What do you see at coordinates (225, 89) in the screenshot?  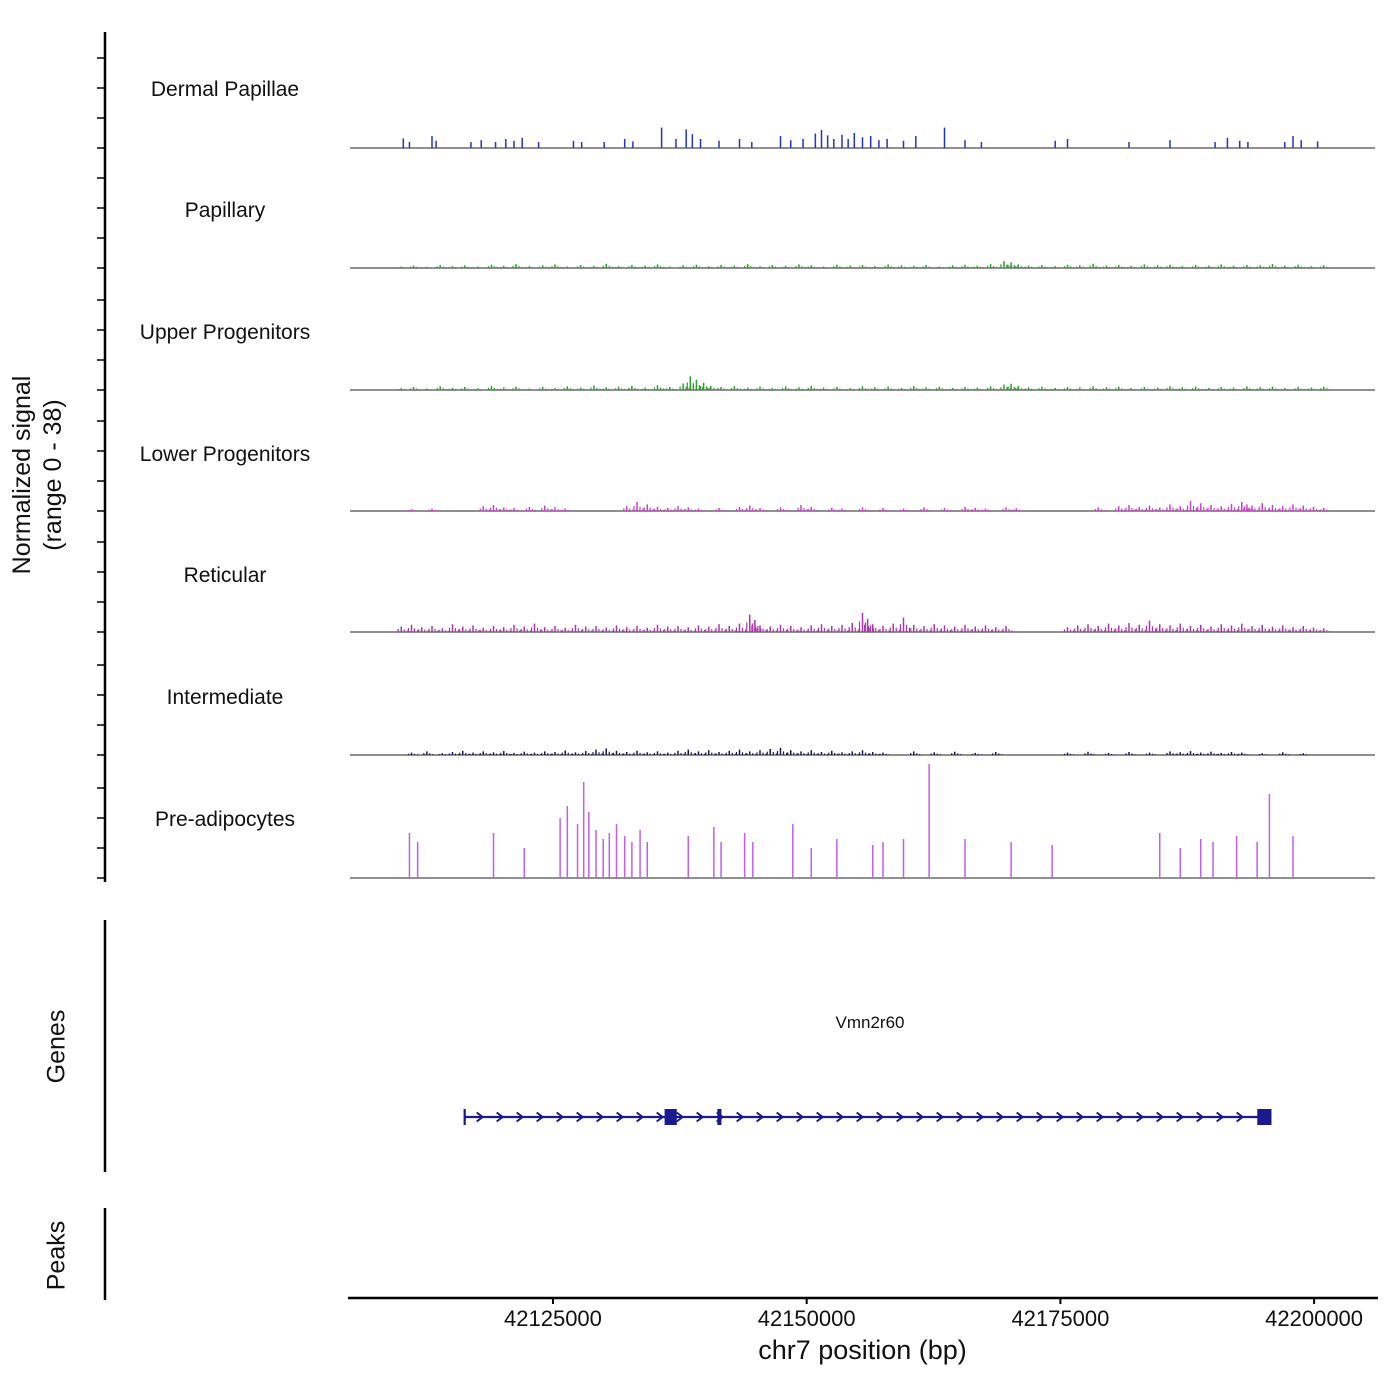 I see `track-label-dermal-papillae: Dermal Papillae` at bounding box center [225, 89].